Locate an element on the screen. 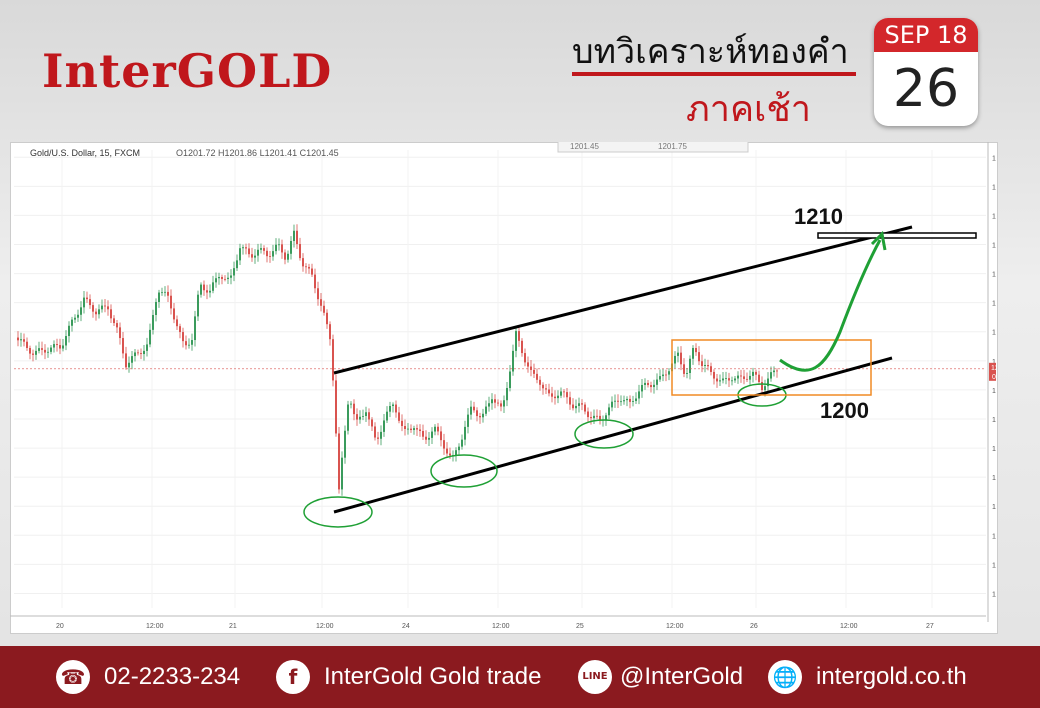 Image resolution: width=1040 pixels, height=708 pixels. phone-number: 02-2233-234 is located at coordinates (172, 676).